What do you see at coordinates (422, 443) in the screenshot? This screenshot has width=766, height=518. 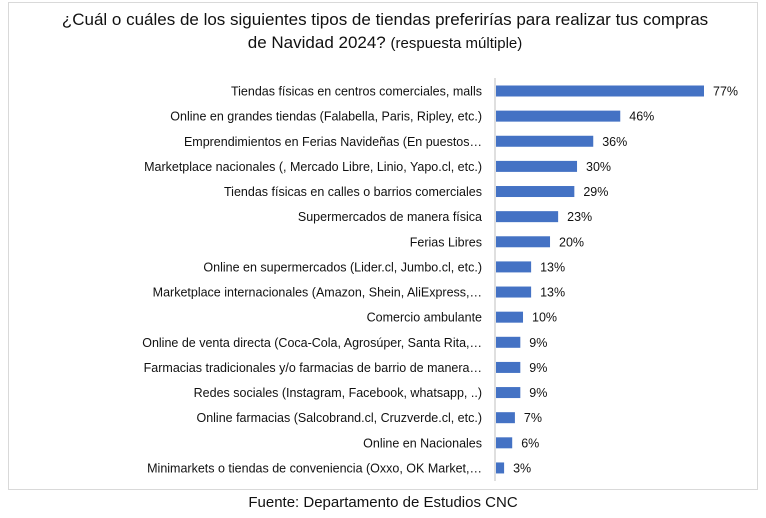 I see `category-label: Online en Nacionales` at bounding box center [422, 443].